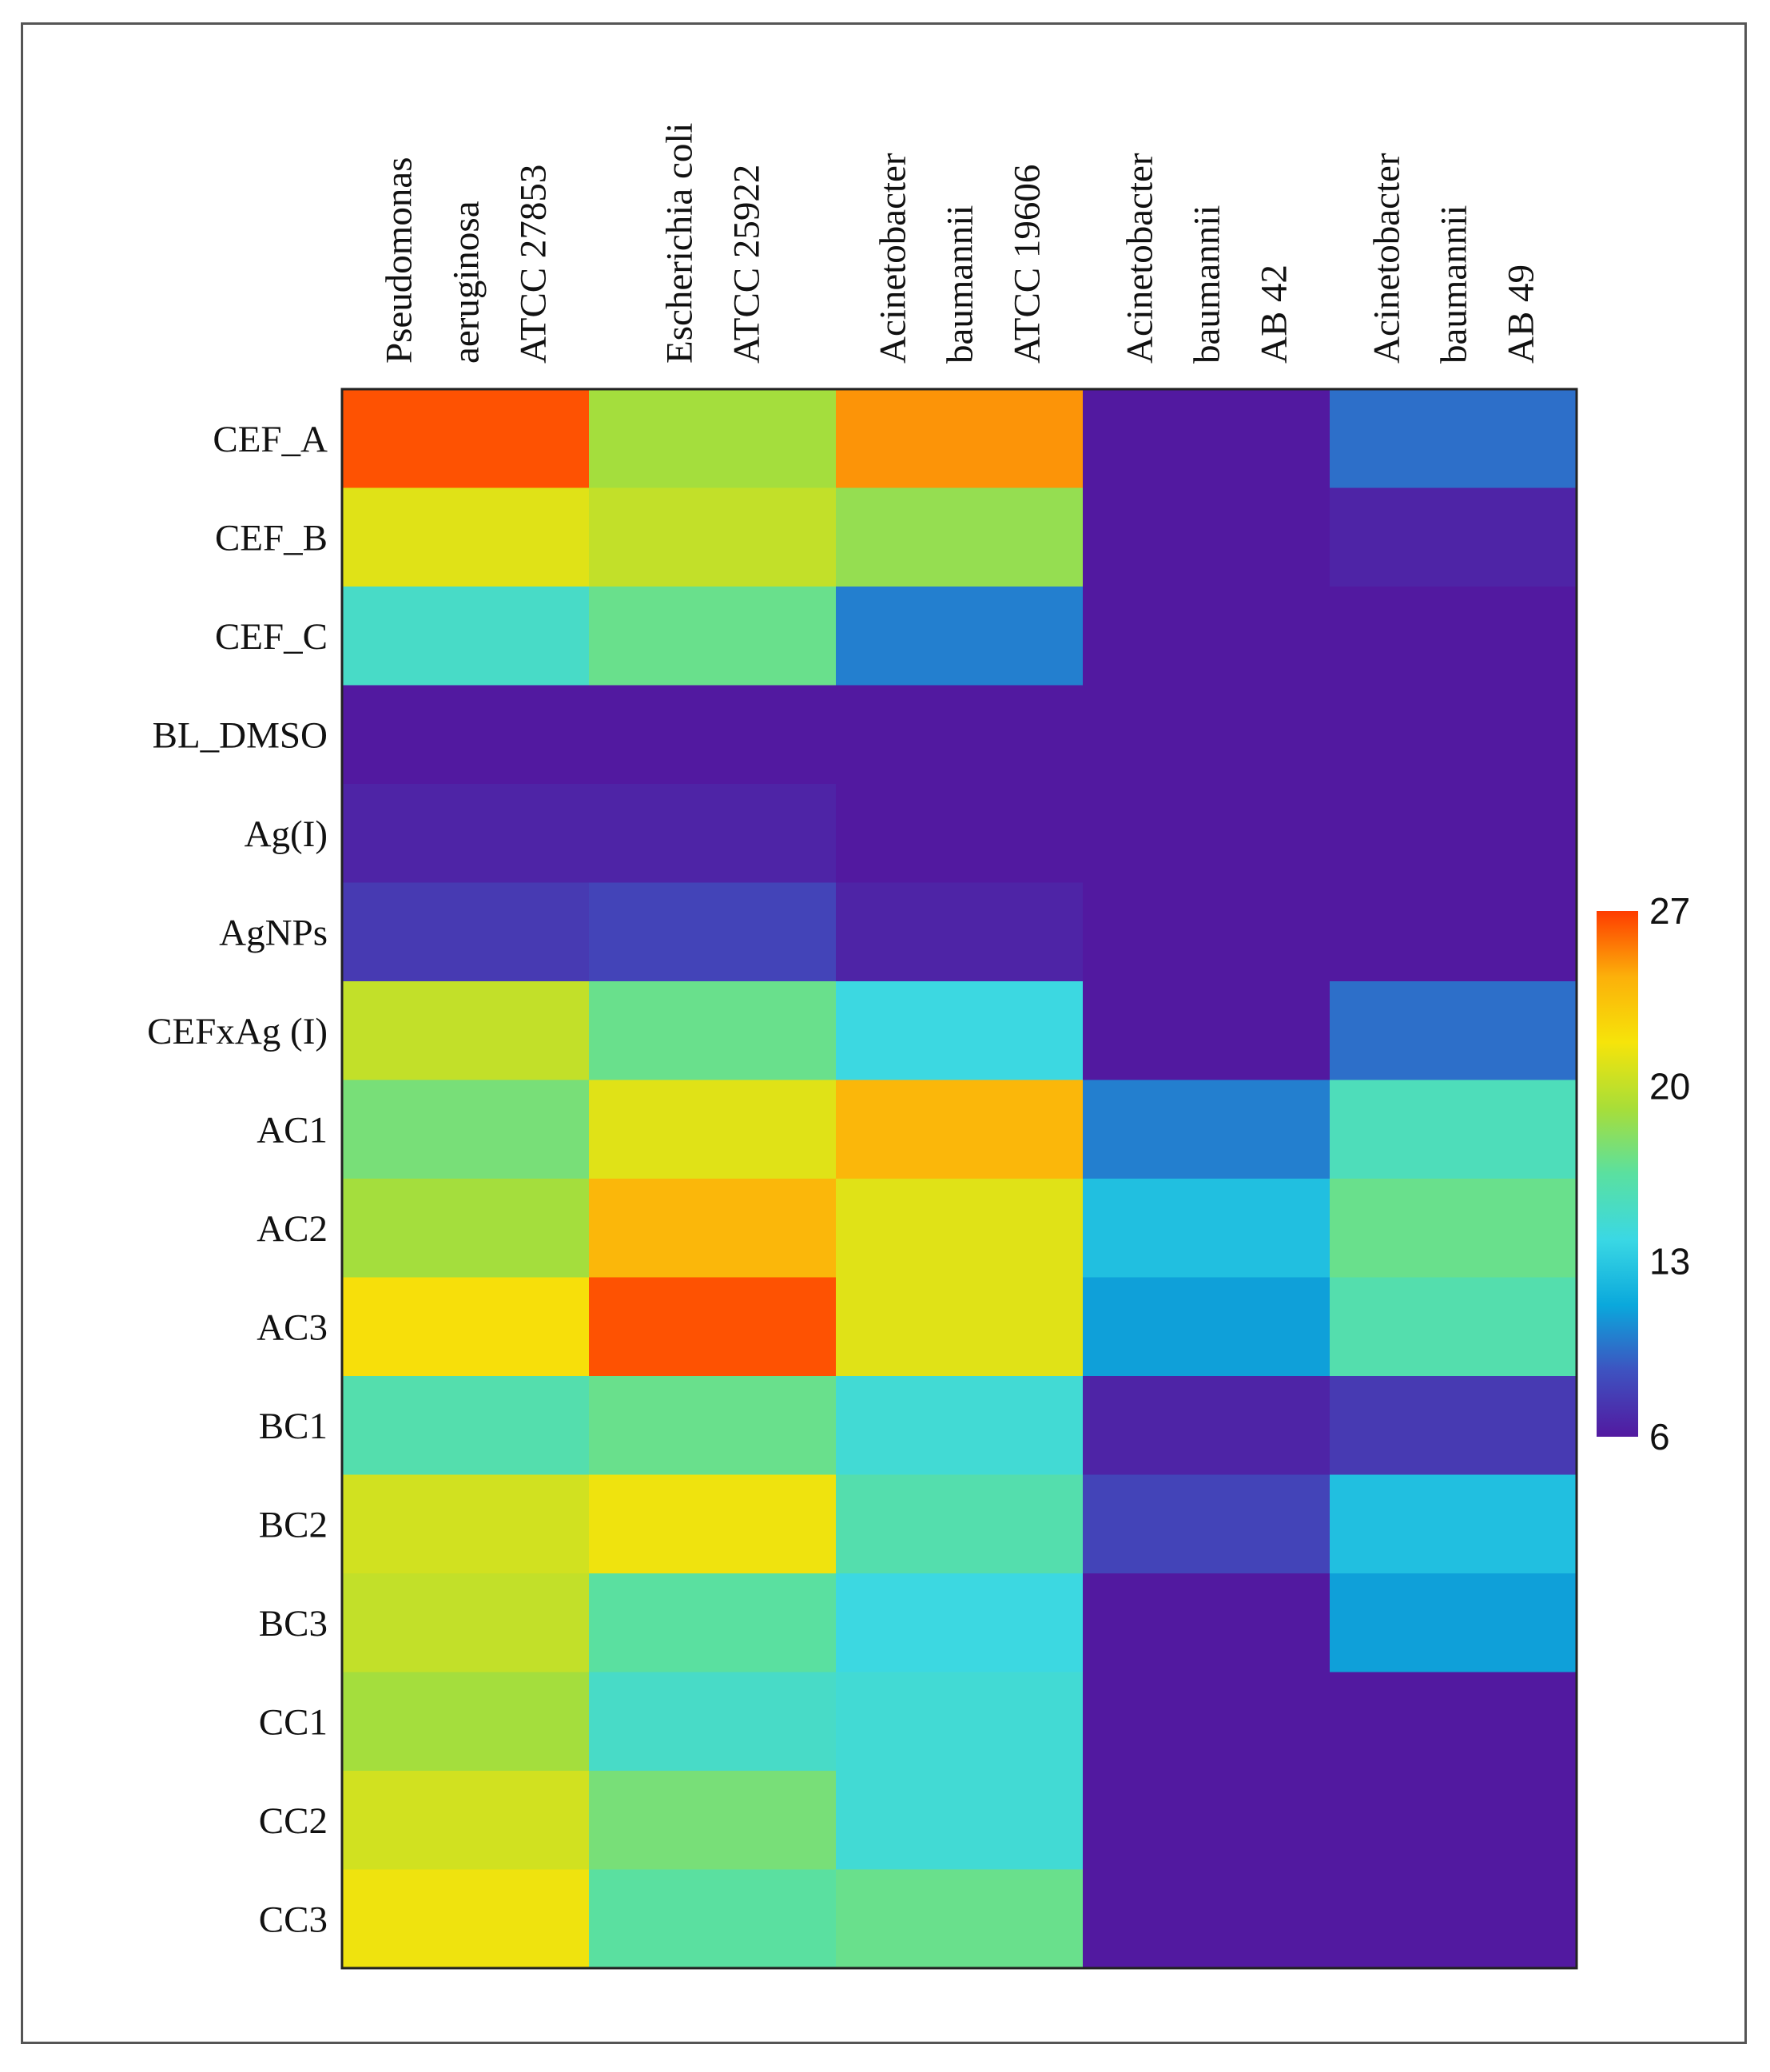 This screenshot has width=1770, height=2072. Describe the element at coordinates (293, 1919) in the screenshot. I see `row-label: CC3` at that location.